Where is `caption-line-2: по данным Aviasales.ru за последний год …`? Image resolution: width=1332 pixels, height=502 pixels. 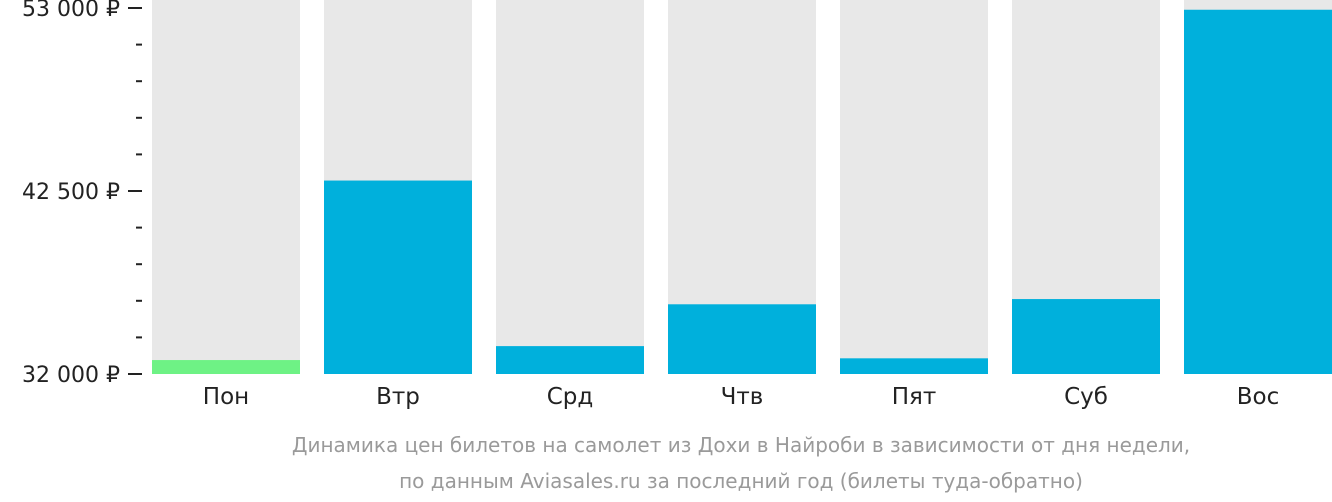 caption-line-2: по данным Aviasales.ru за последний год … is located at coordinates (741, 481).